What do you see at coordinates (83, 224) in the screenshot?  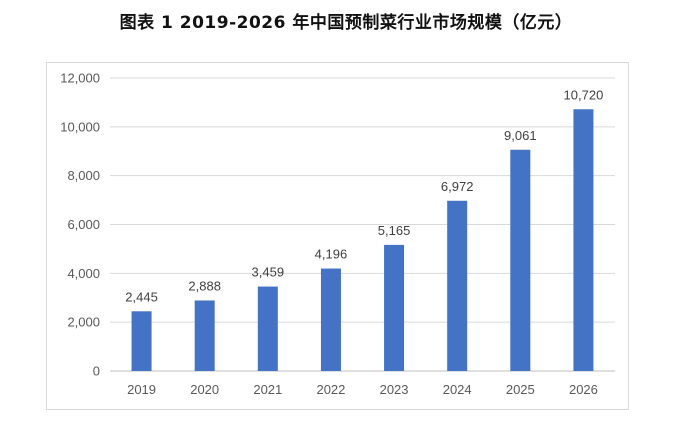 I see `y-tick-label: 6,000` at bounding box center [83, 224].